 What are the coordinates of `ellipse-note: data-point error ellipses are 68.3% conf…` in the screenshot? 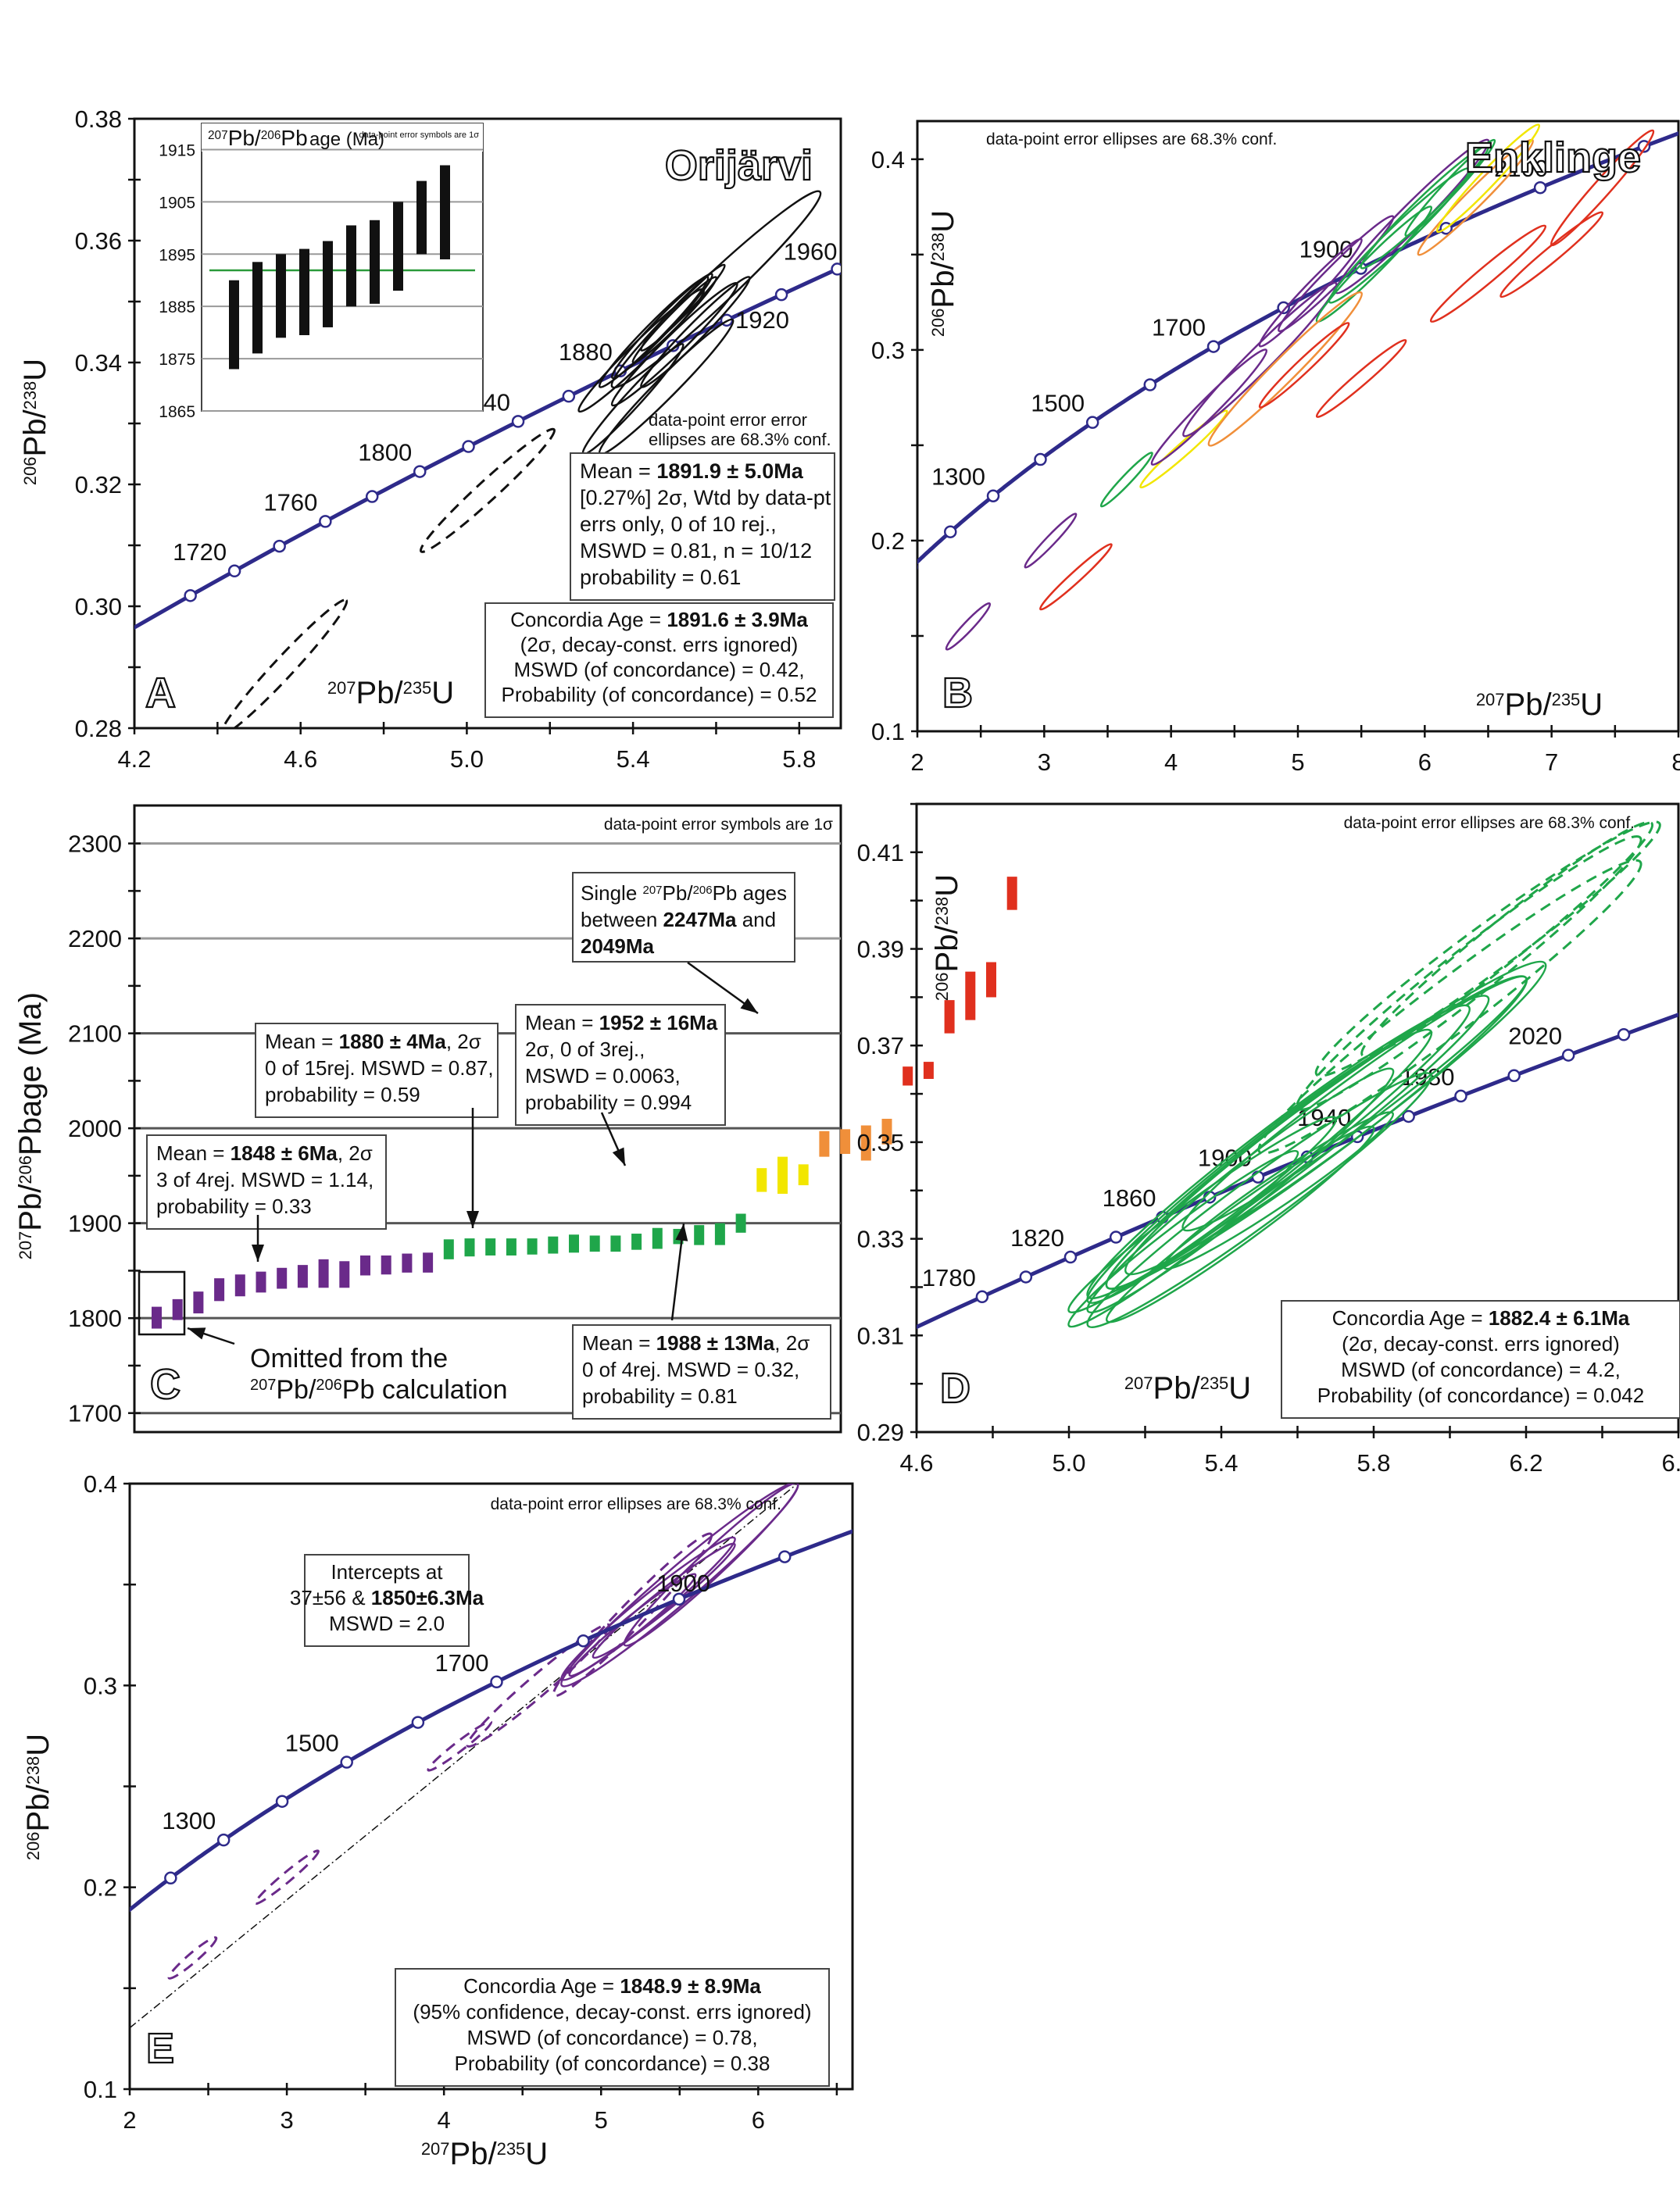 It's located at (636, 1504).